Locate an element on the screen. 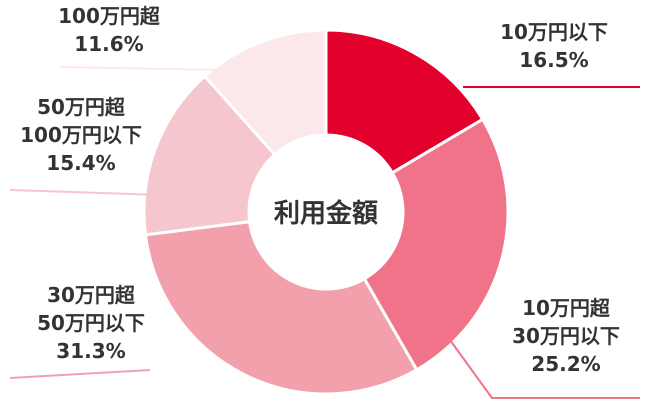 The width and height of the screenshot is (650, 420). slice-label-2-line-2: 30万円以下 is located at coordinates (566, 336).